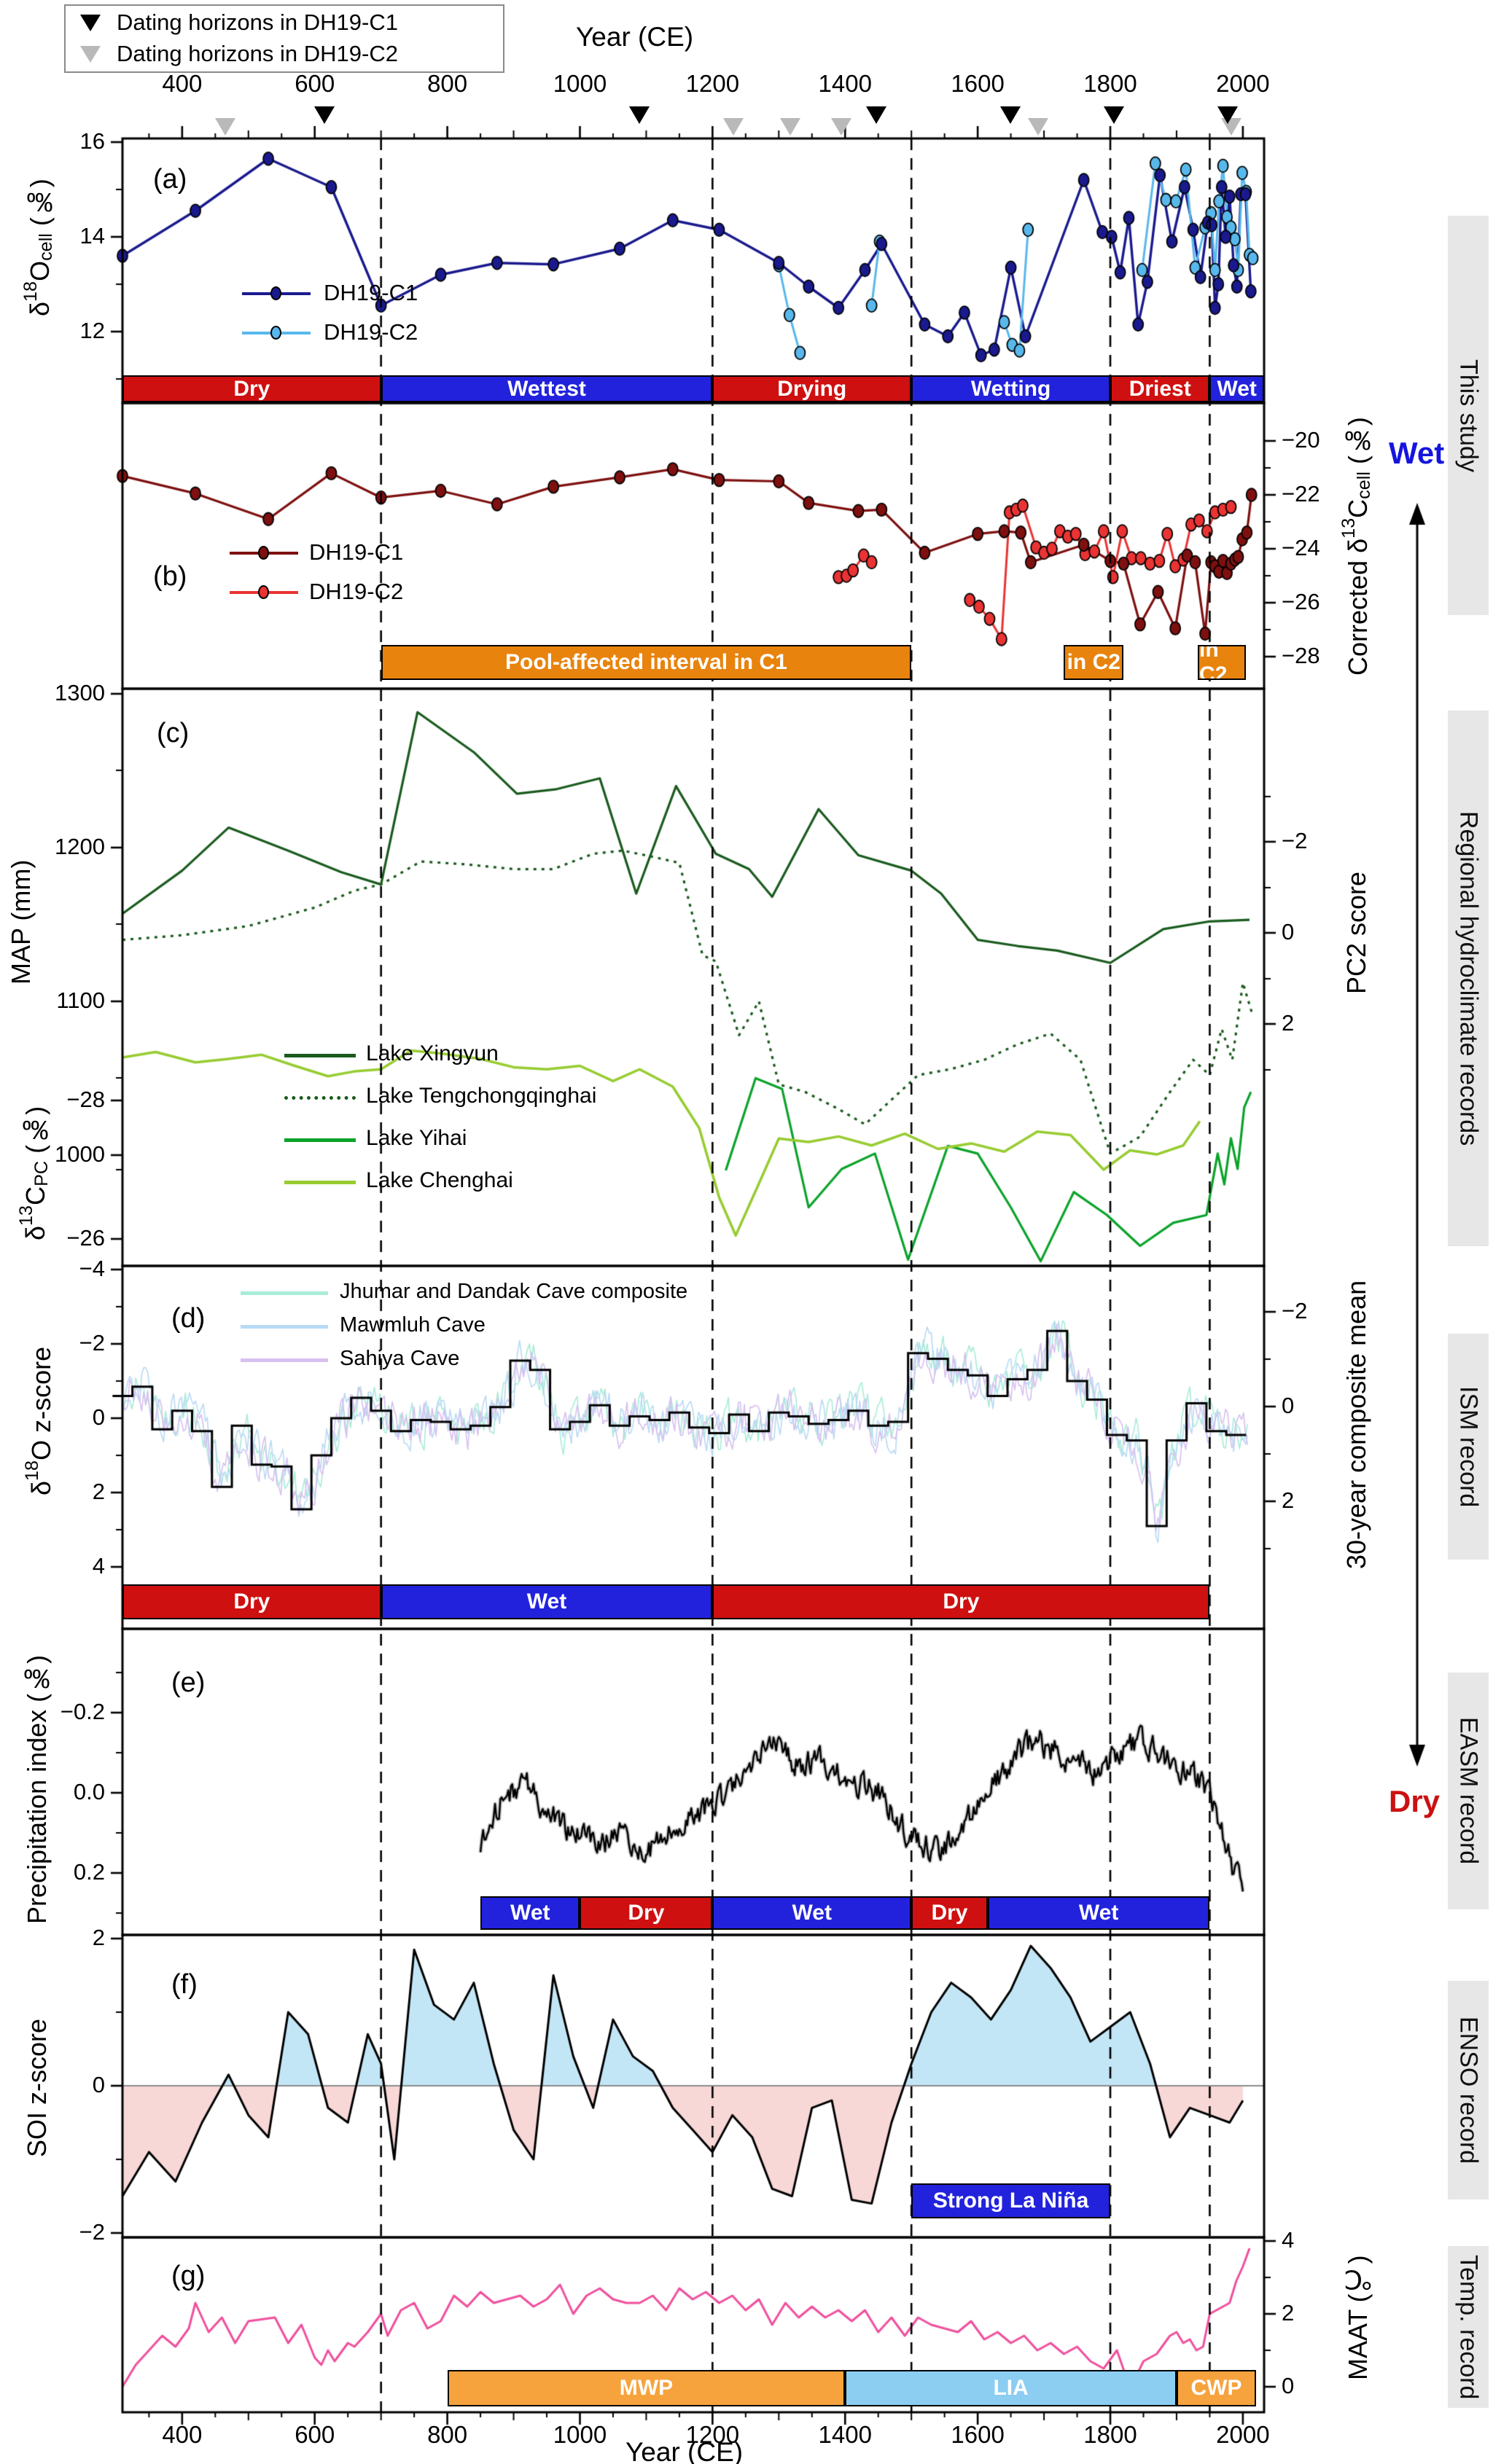  Describe the element at coordinates (646, 2388) in the screenshot. I see `climate-phase-bar-g-0: MWP` at that location.